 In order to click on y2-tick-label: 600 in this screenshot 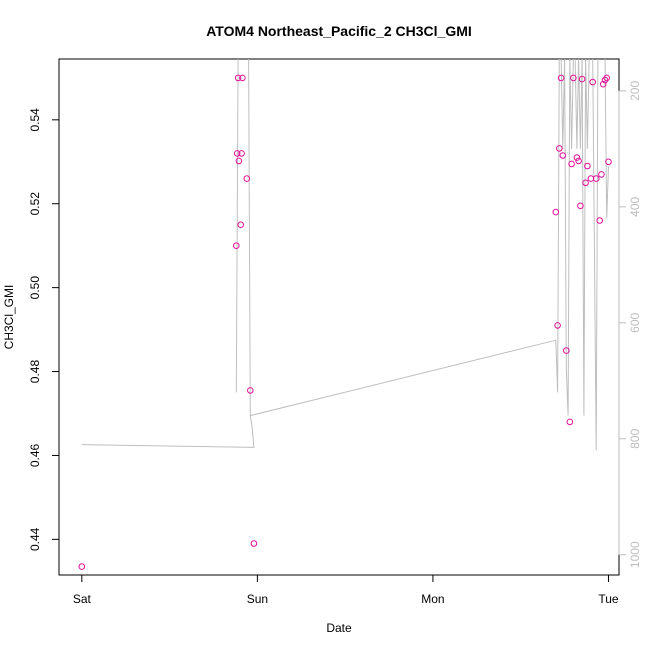, I will do `click(635, 322)`.